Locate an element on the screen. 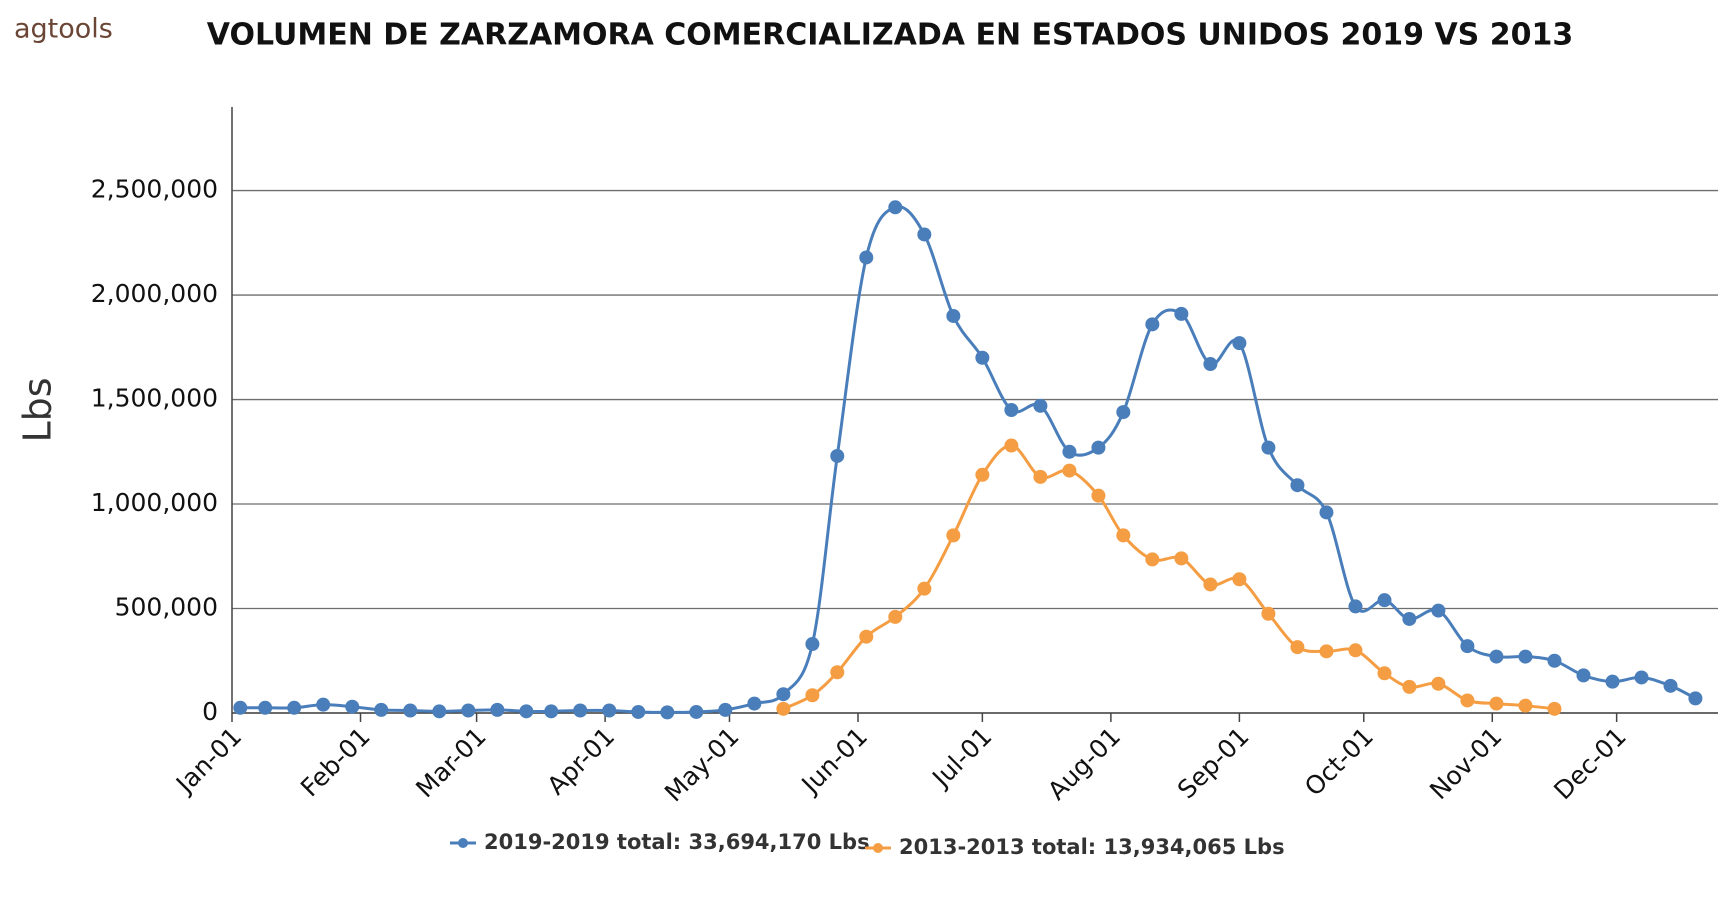 This screenshot has width=1720, height=902. x-tick-label: May-01 is located at coordinates (702, 765).